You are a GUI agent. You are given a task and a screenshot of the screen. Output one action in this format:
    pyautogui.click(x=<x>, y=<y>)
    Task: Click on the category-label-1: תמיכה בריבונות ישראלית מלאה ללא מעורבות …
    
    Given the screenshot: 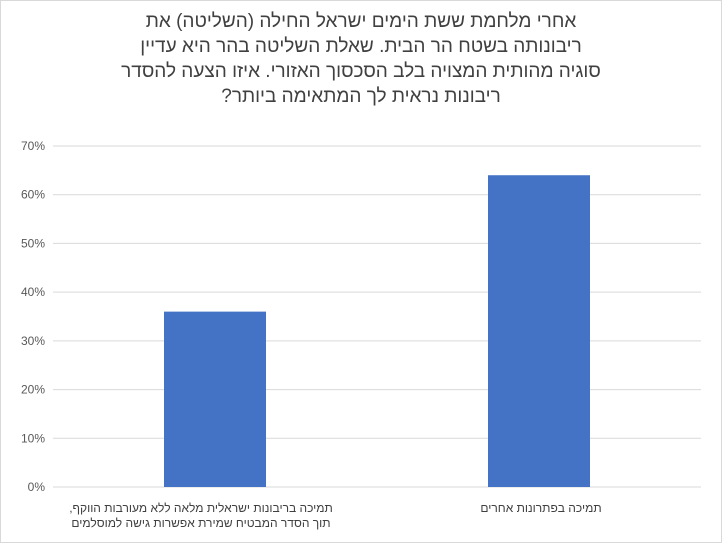 What is the action you would take?
    pyautogui.click(x=201, y=516)
    